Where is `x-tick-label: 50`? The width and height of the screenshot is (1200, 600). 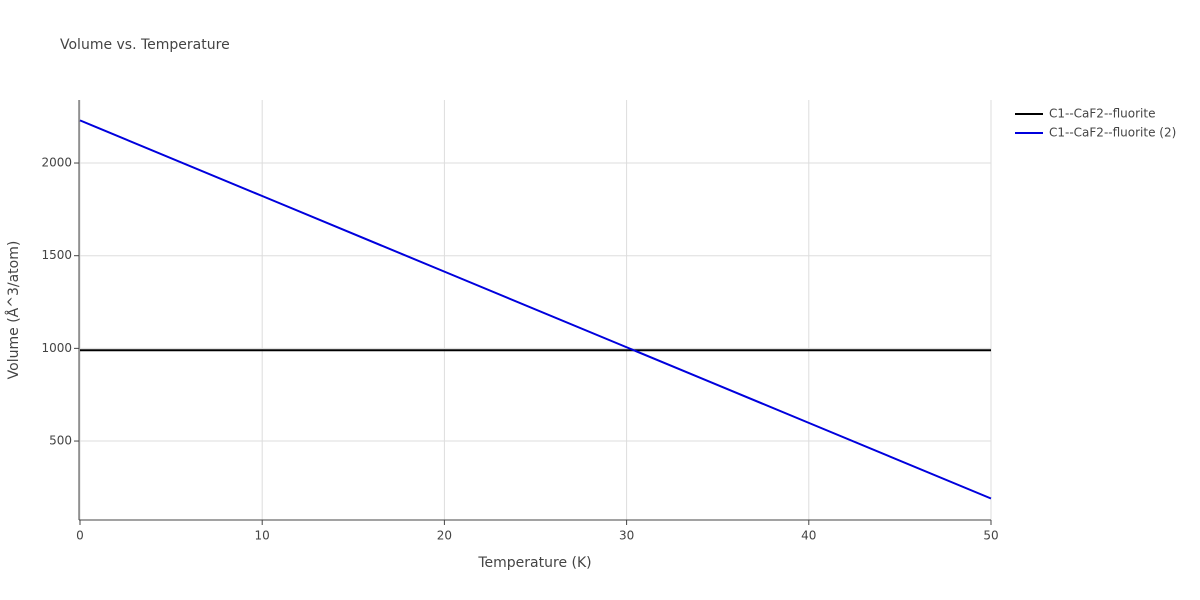 x-tick-label: 50 is located at coordinates (990, 536).